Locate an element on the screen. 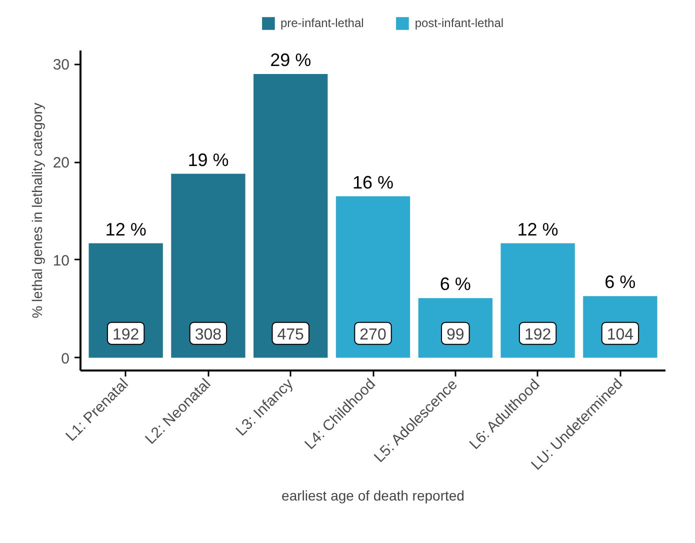 The width and height of the screenshot is (695, 543). x-axis-title: earliest age of death reported is located at coordinates (373, 496).